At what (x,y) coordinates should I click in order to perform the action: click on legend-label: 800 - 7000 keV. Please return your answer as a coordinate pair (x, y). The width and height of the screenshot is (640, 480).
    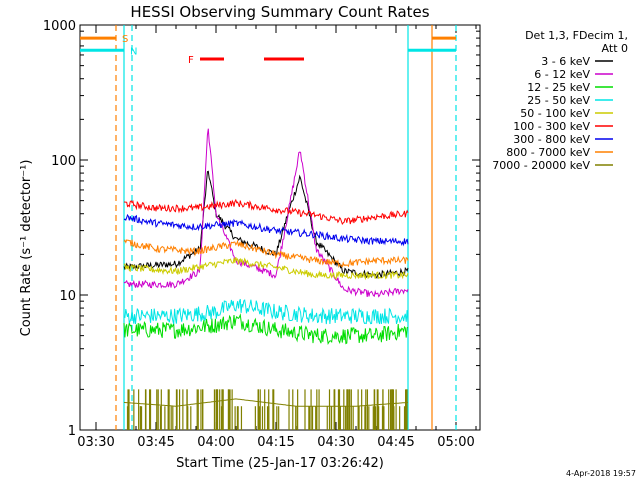
    Looking at the image, I should click on (548, 152).